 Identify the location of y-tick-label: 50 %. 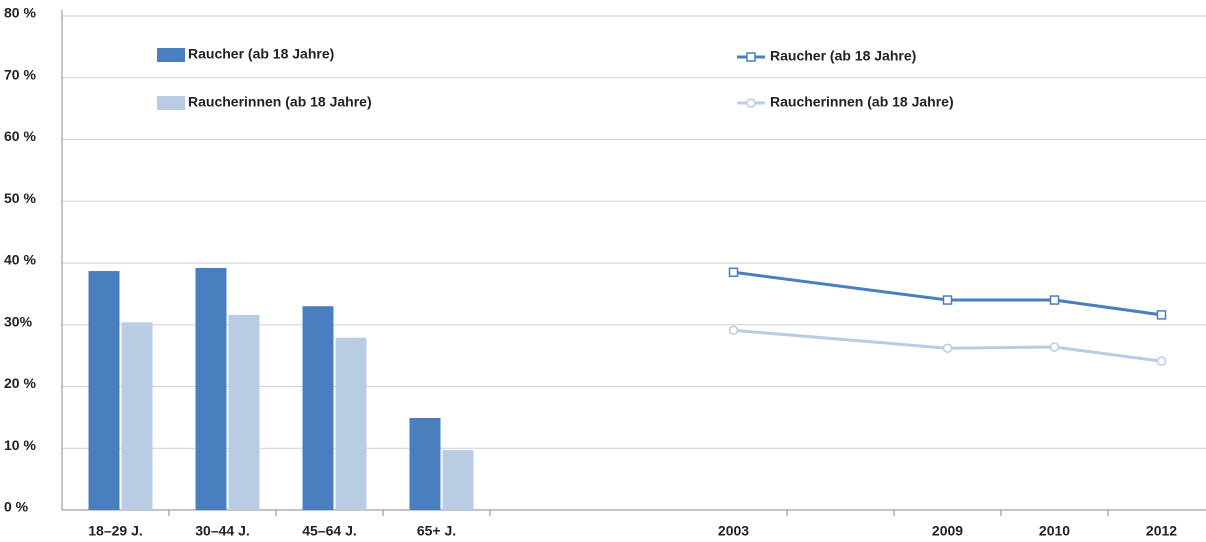
(20, 198).